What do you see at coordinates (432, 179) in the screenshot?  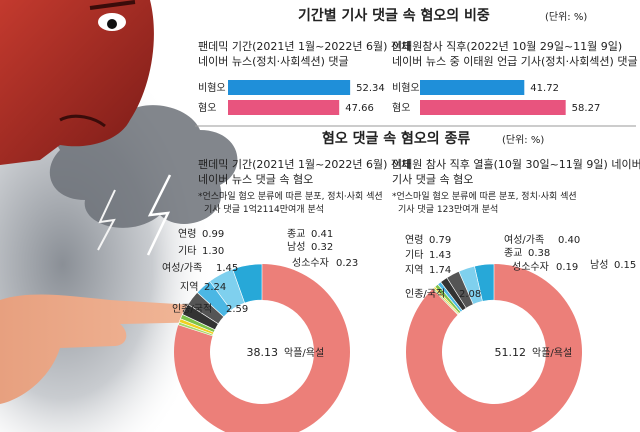 I see `bottom-right-sub2: 기사 댓글 속 혐오` at bounding box center [432, 179].